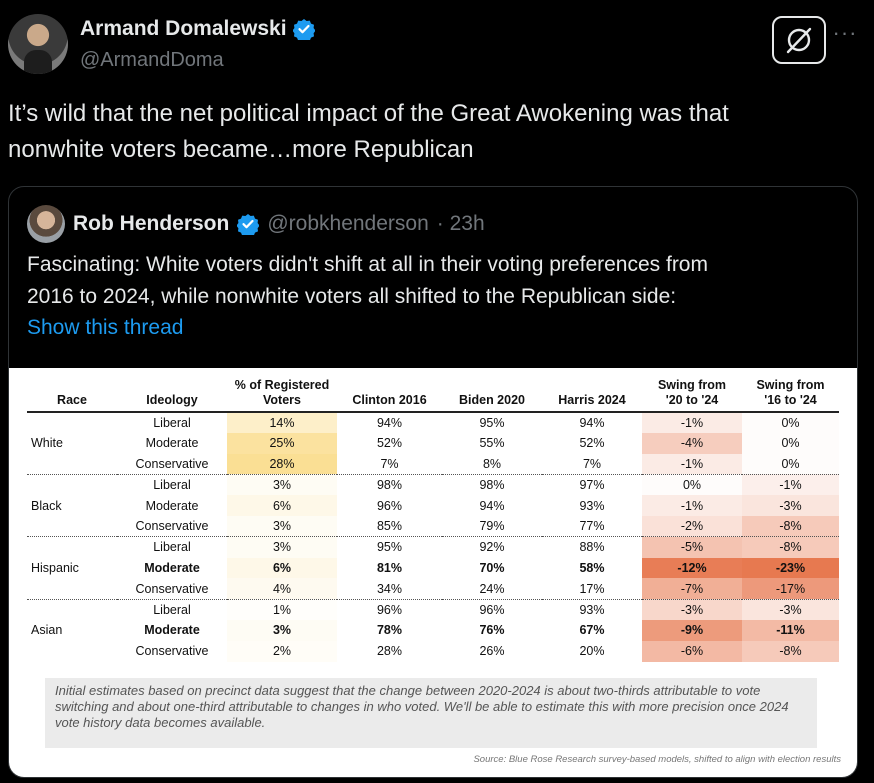 This screenshot has height=783, width=874. I want to click on table-row: Conservative 4% 34% 24% 17% -7% -17%, so click(433, 589).